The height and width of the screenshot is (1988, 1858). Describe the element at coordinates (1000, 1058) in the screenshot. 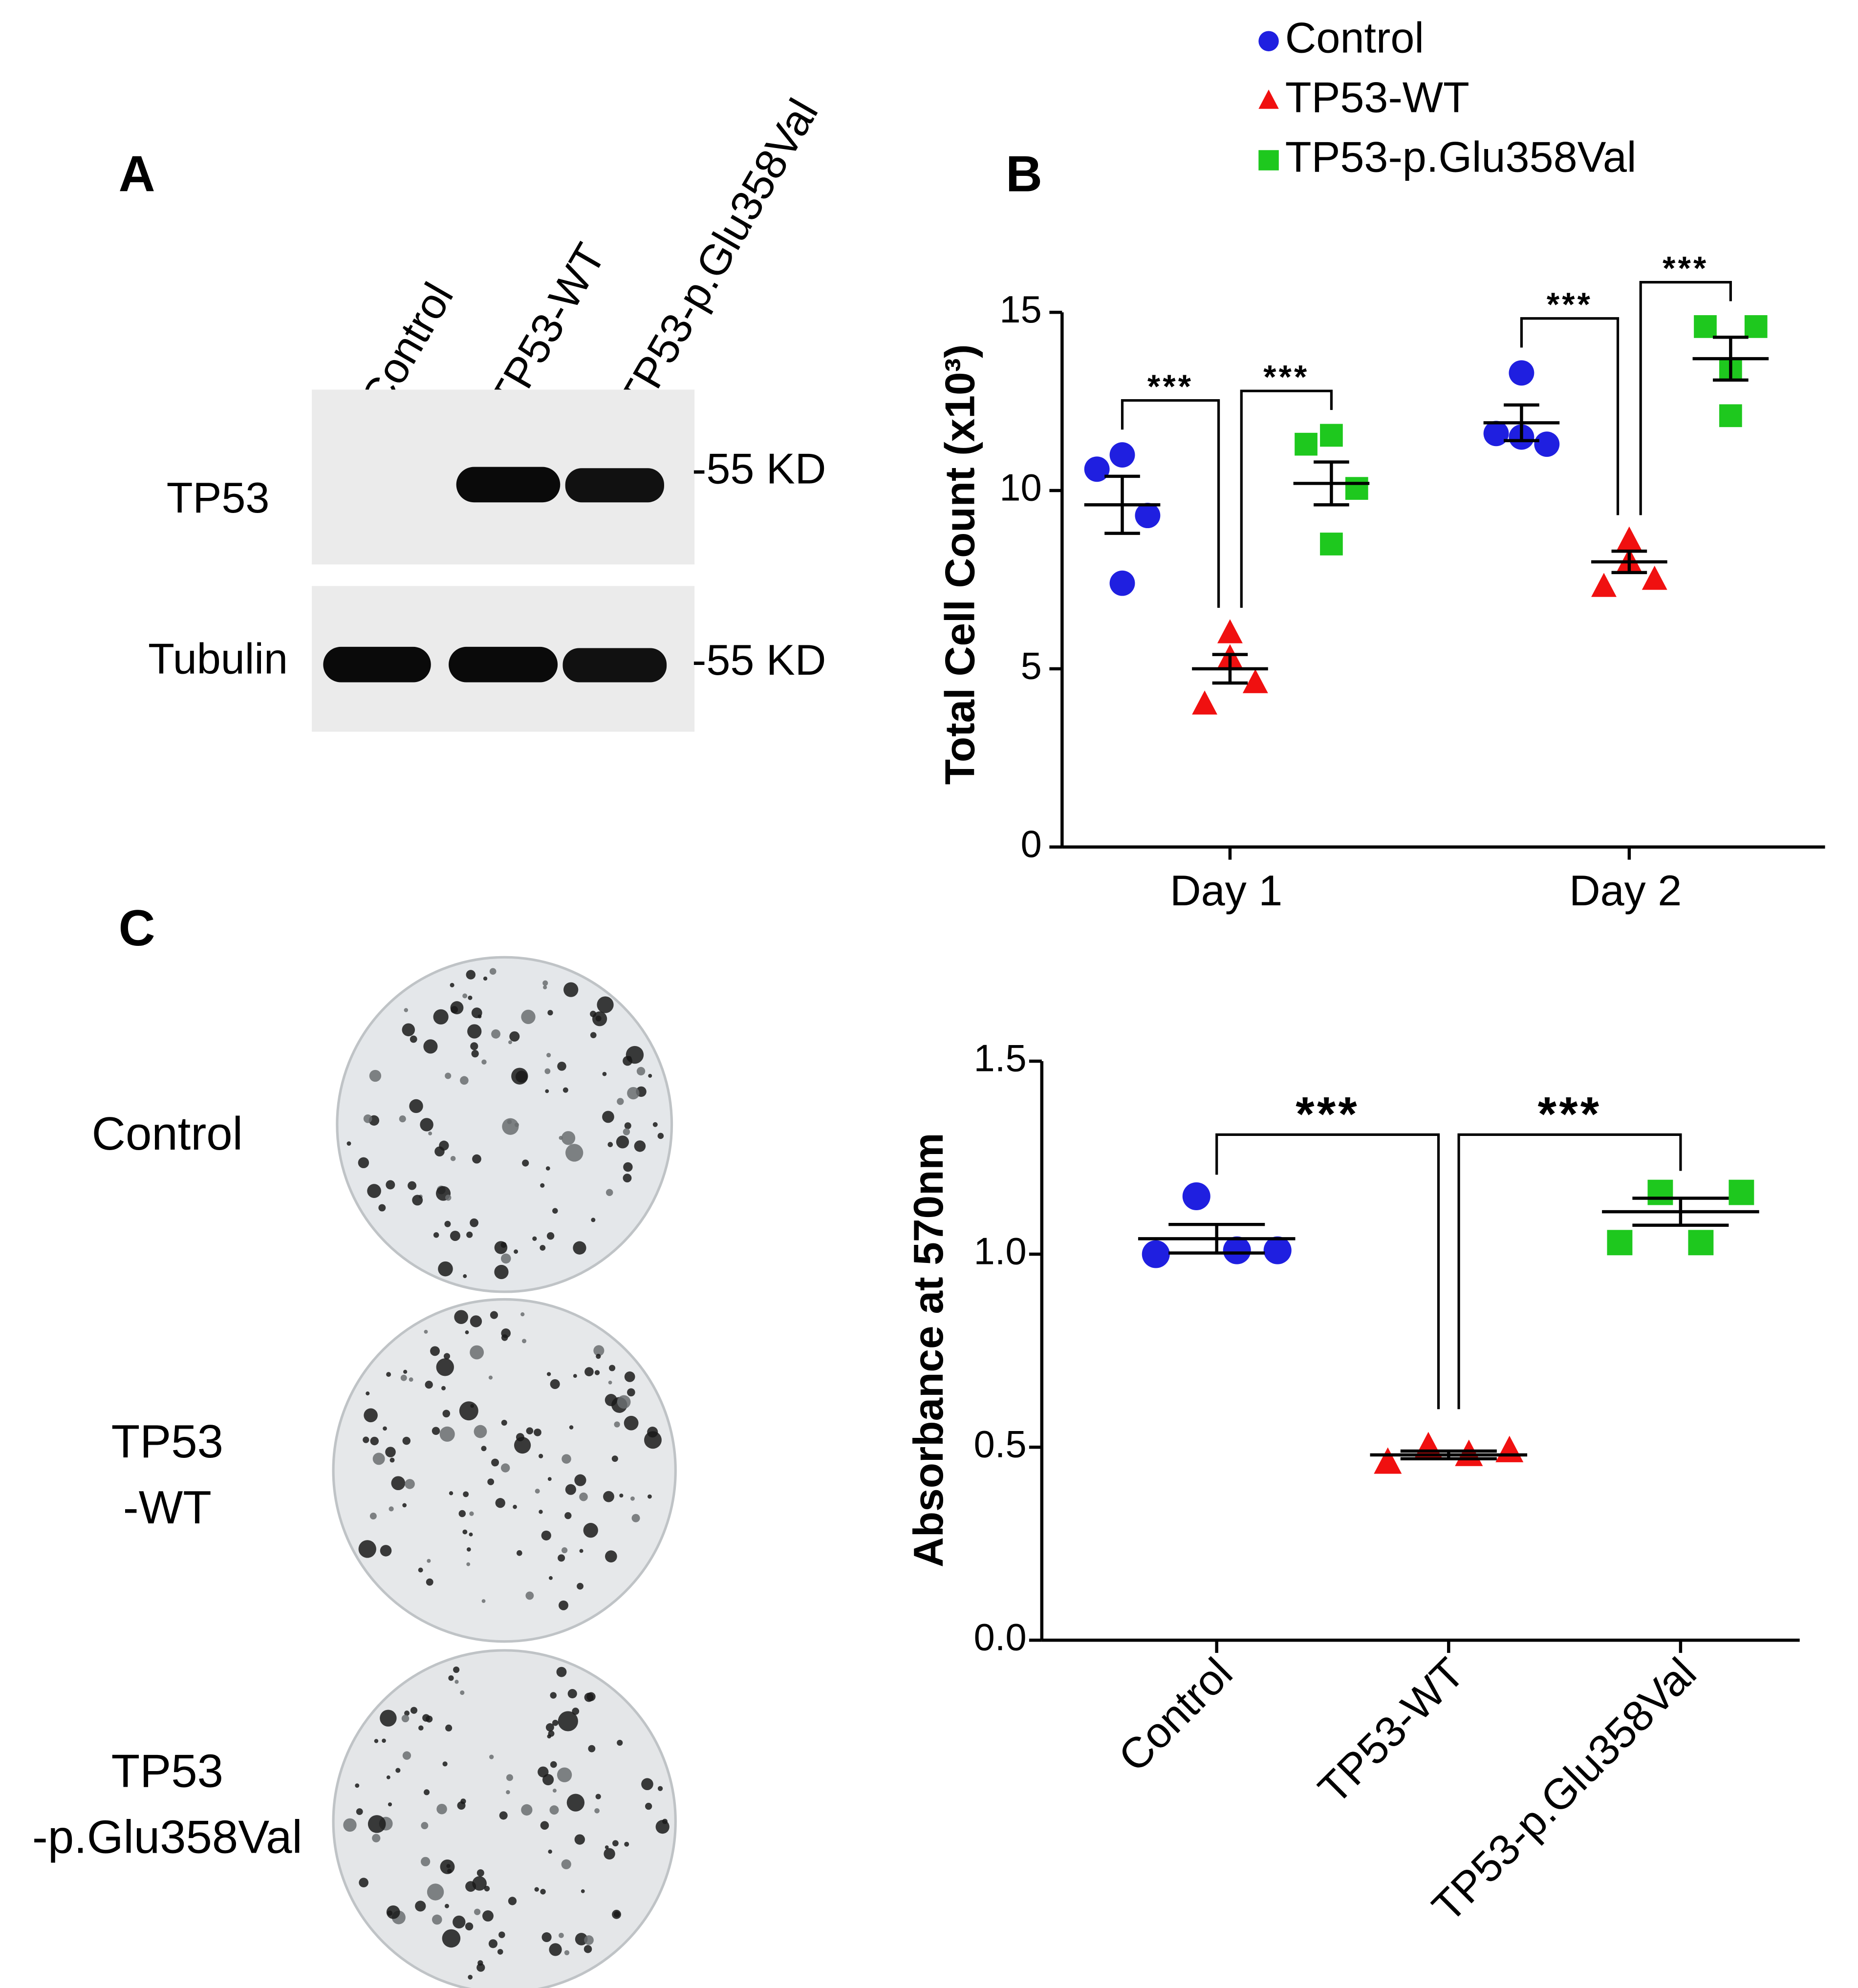

I see `y-tick-label: 1.5` at that location.